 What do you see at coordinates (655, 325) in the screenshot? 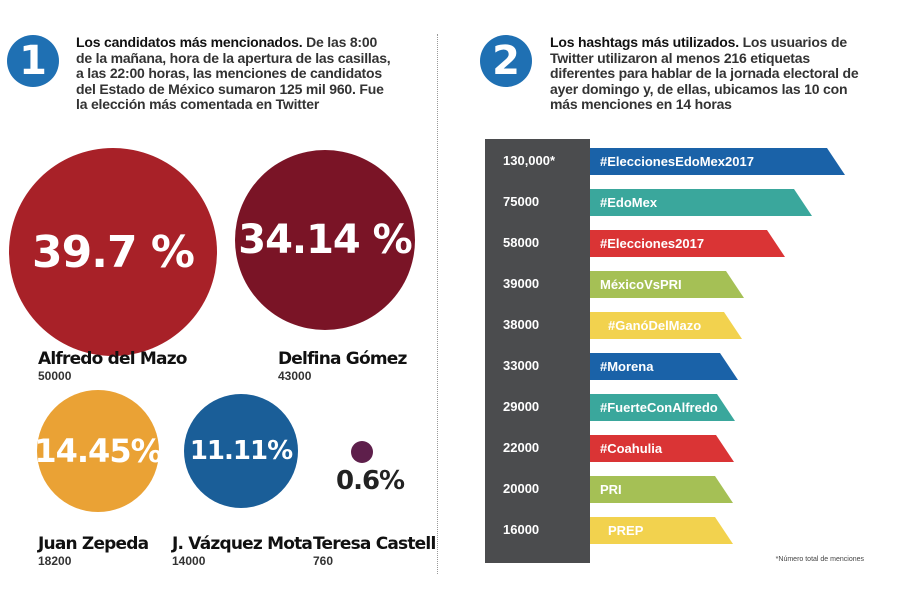
I see `hashtag-label-5: #GanóDelMazo` at bounding box center [655, 325].